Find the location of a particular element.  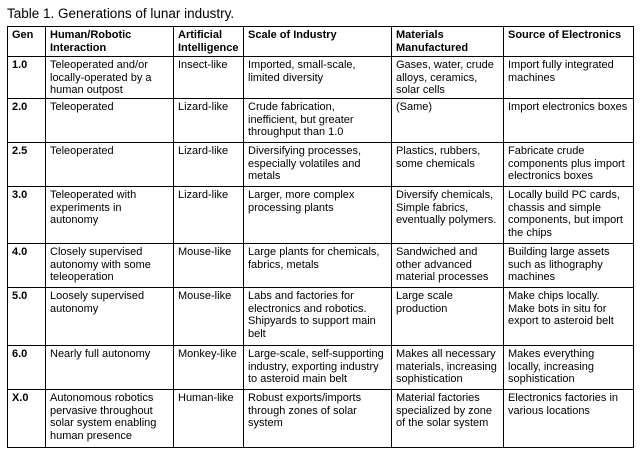

column-header-scale: Scale of Industry is located at coordinates (317, 41).